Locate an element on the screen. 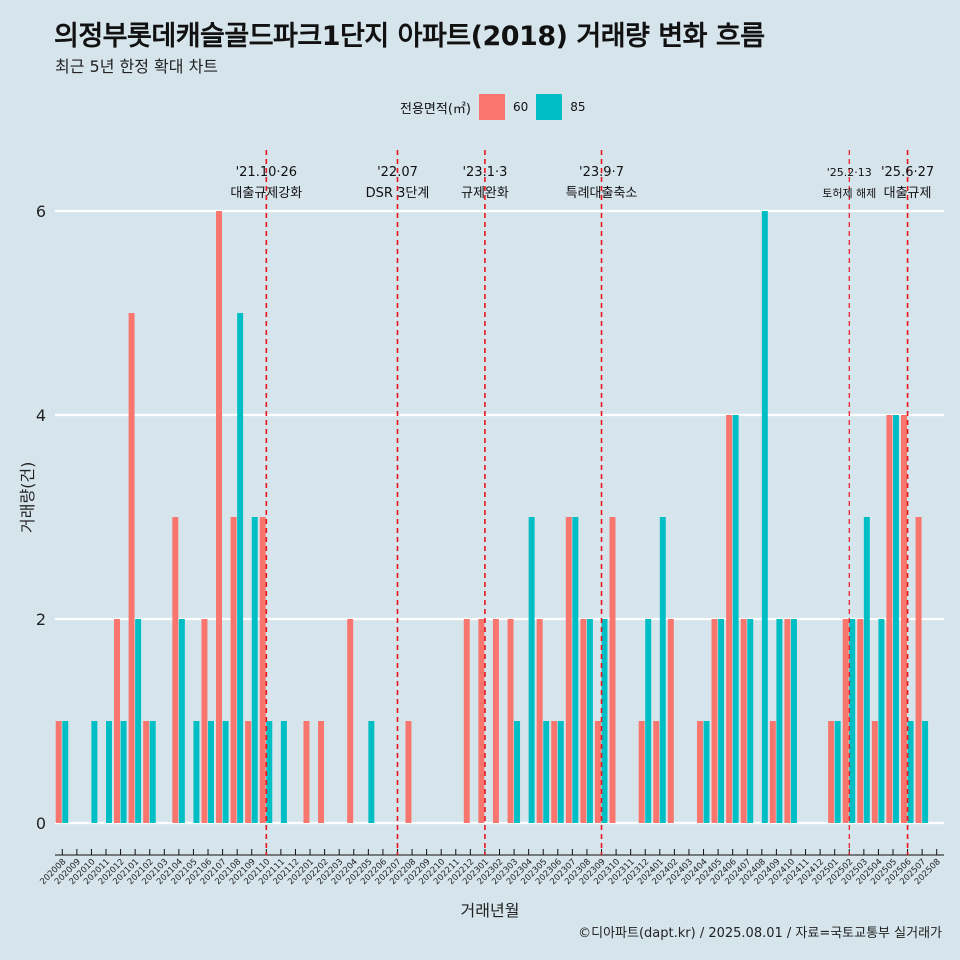 The image size is (960, 960). y-axis-label: 거래량(건) is located at coordinates (27, 497).